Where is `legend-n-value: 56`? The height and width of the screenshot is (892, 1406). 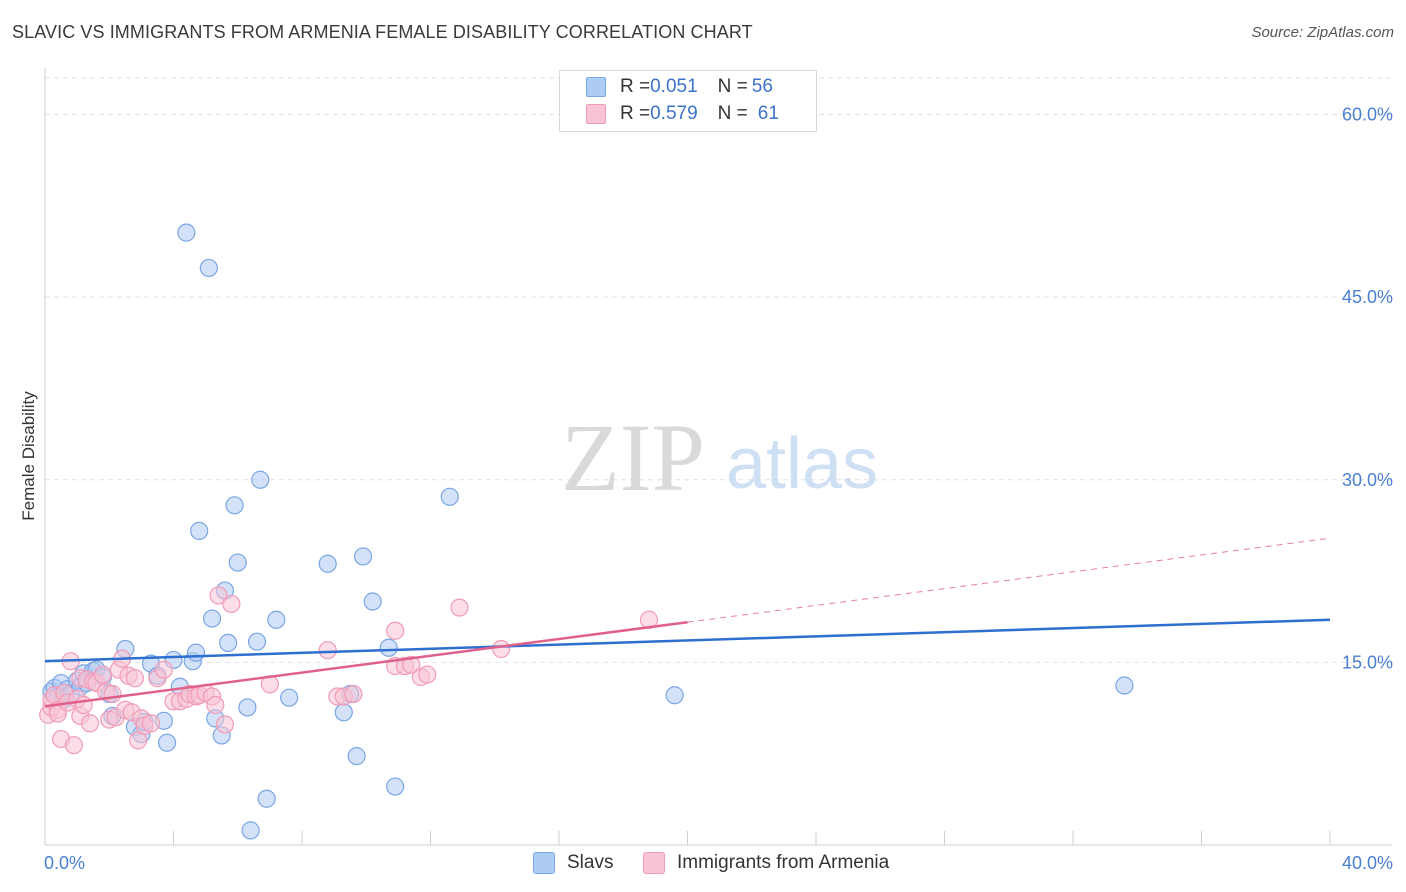
legend-n-value: 56 is located at coordinates (762, 86).